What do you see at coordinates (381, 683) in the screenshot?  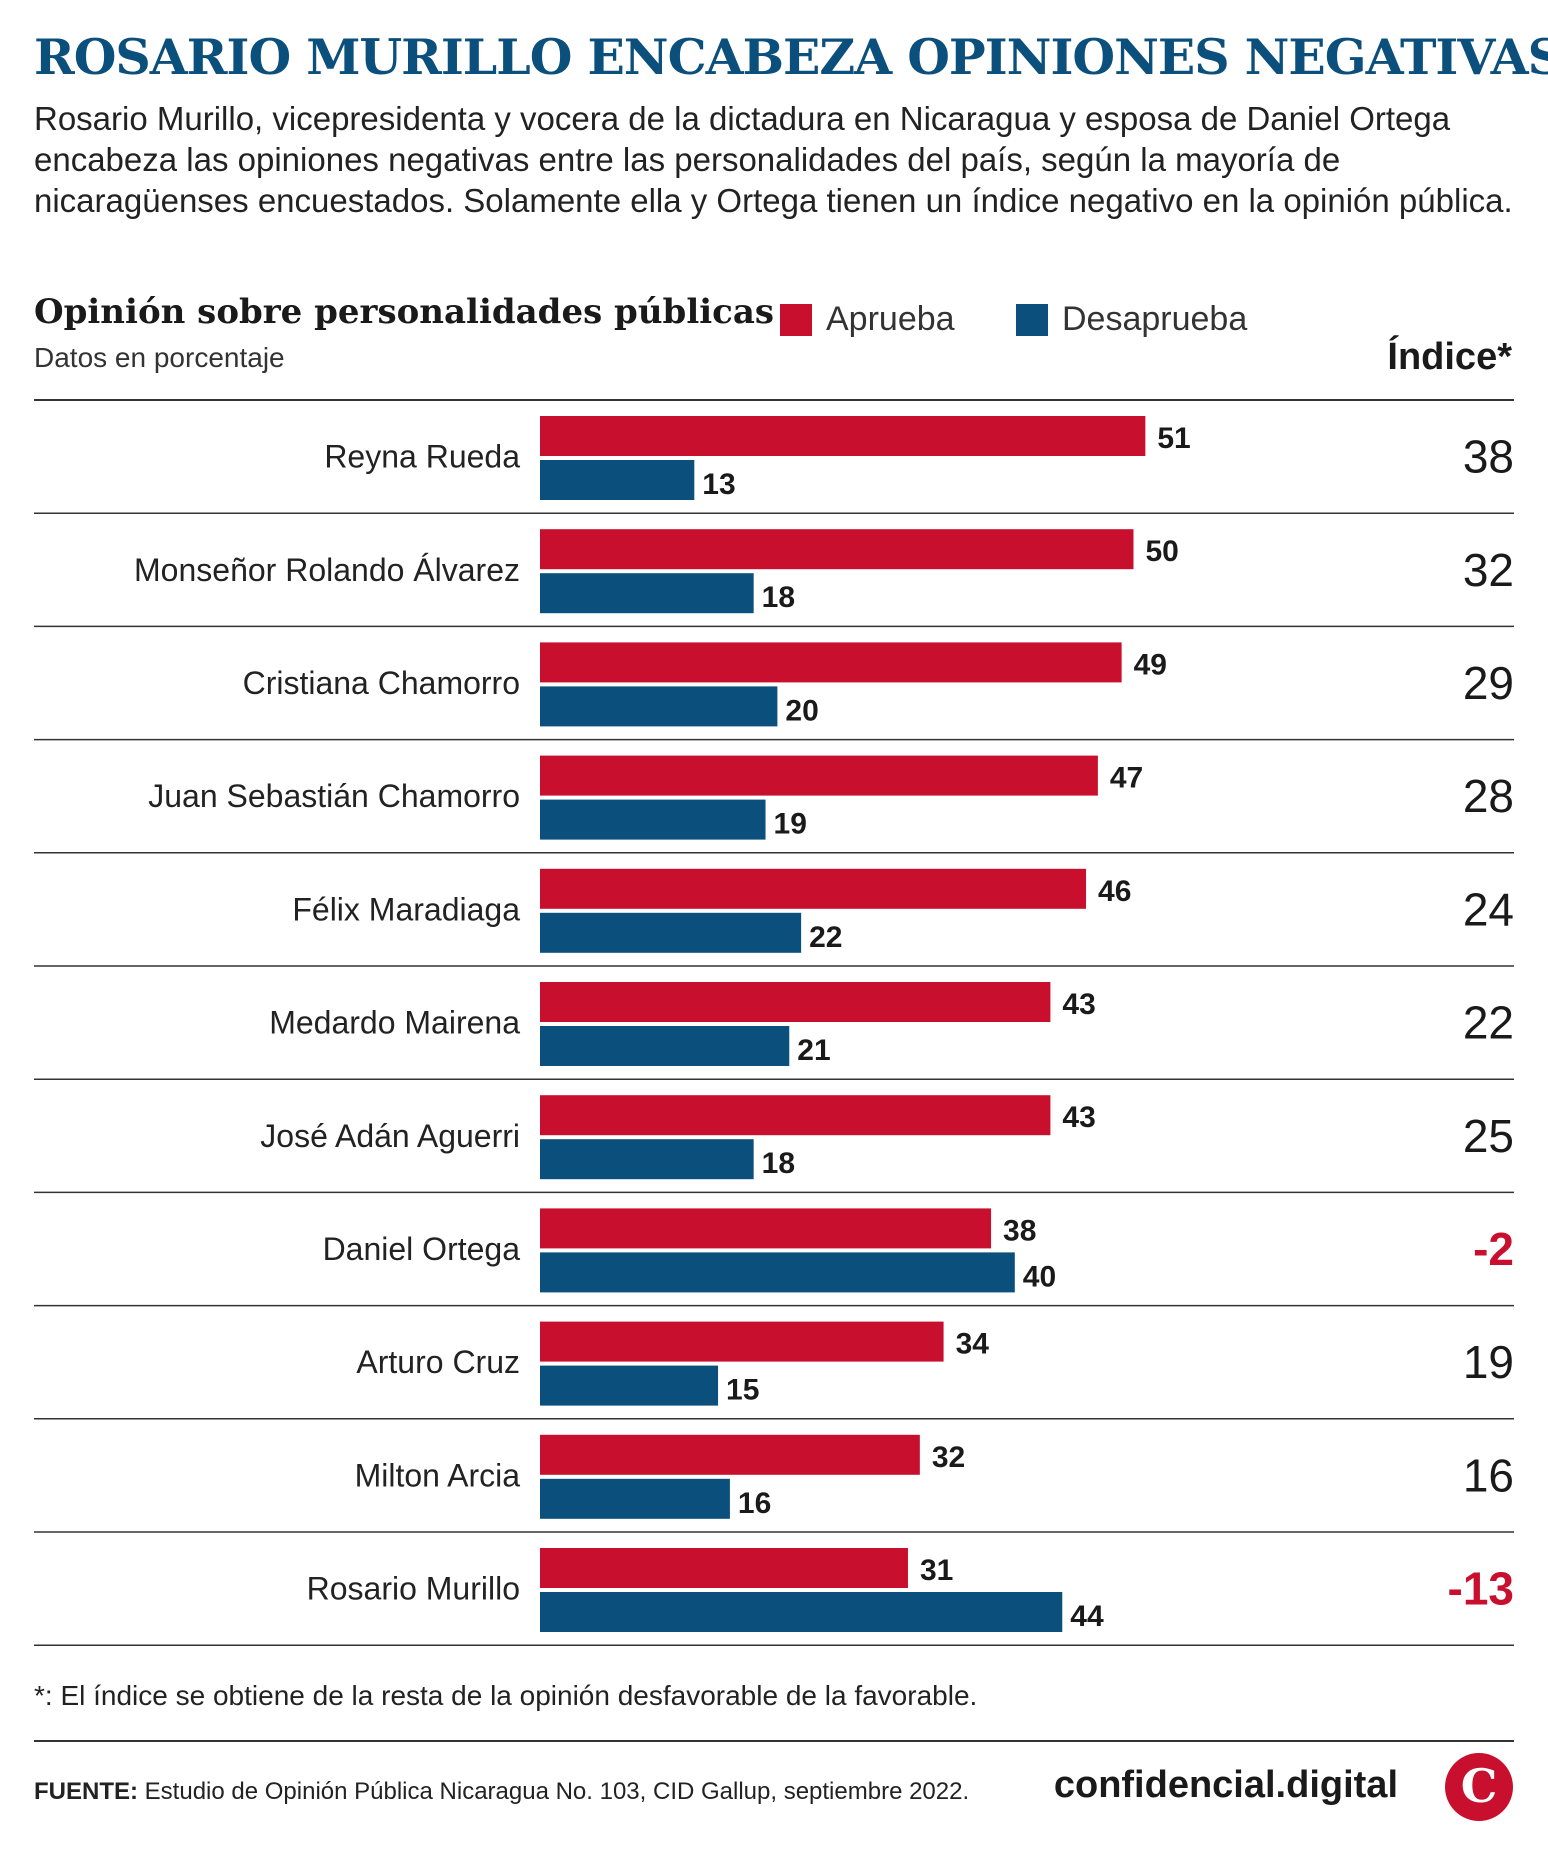 I see `category-label: Cristiana Chamorro` at bounding box center [381, 683].